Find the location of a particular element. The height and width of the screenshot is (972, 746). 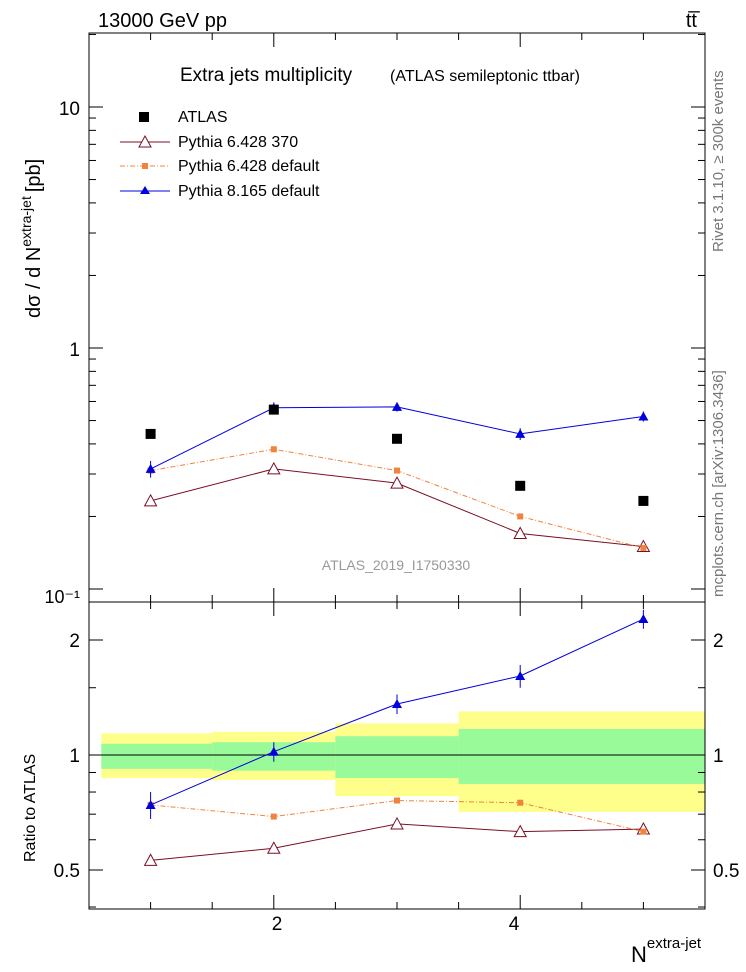

legend-marker-p6-default is located at coordinates (145, 166).